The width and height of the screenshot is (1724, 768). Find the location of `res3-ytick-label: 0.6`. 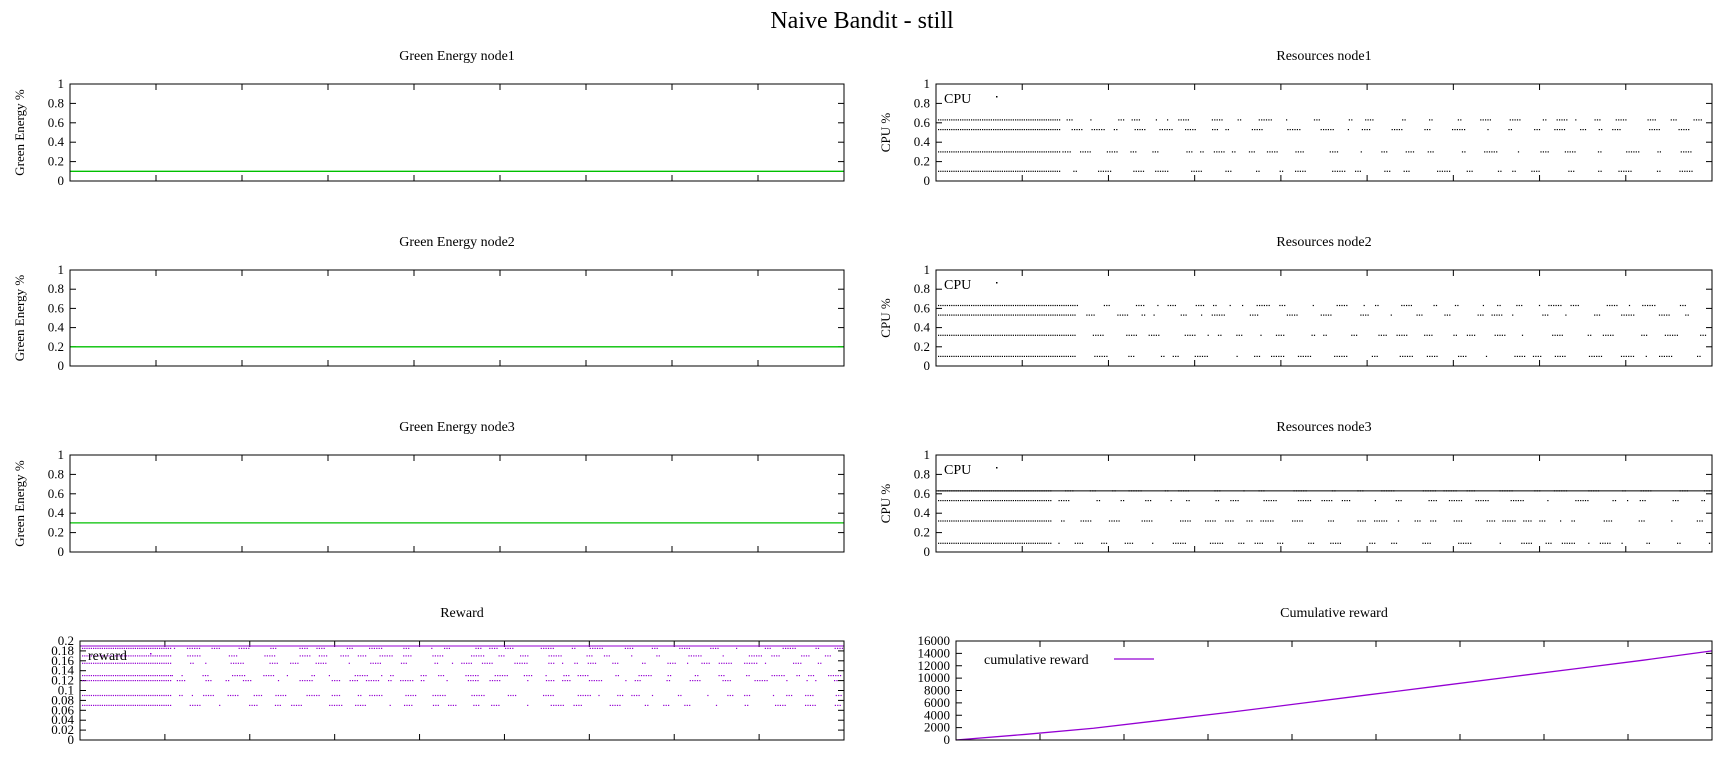

res3-ytick-label: 0.6 is located at coordinates (922, 493).